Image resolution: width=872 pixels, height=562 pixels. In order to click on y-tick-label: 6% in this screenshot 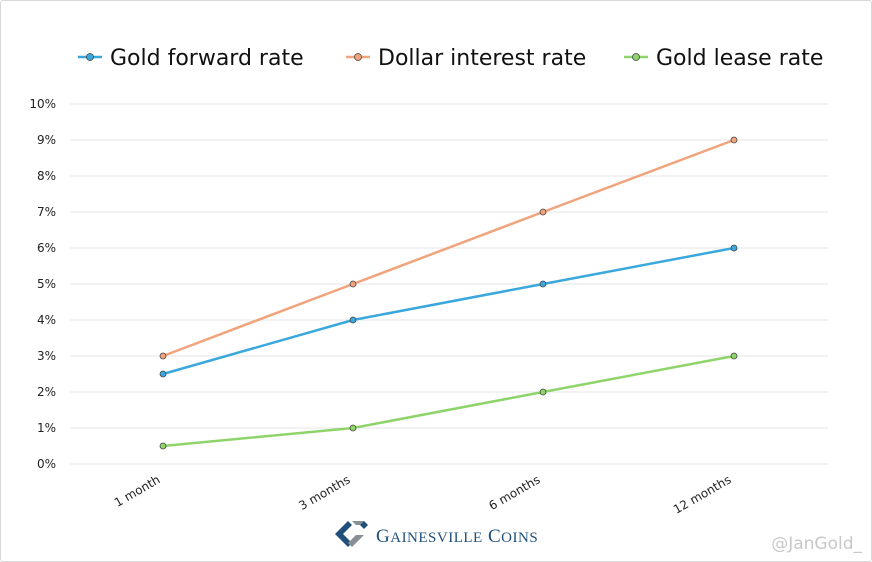, I will do `click(46, 248)`.